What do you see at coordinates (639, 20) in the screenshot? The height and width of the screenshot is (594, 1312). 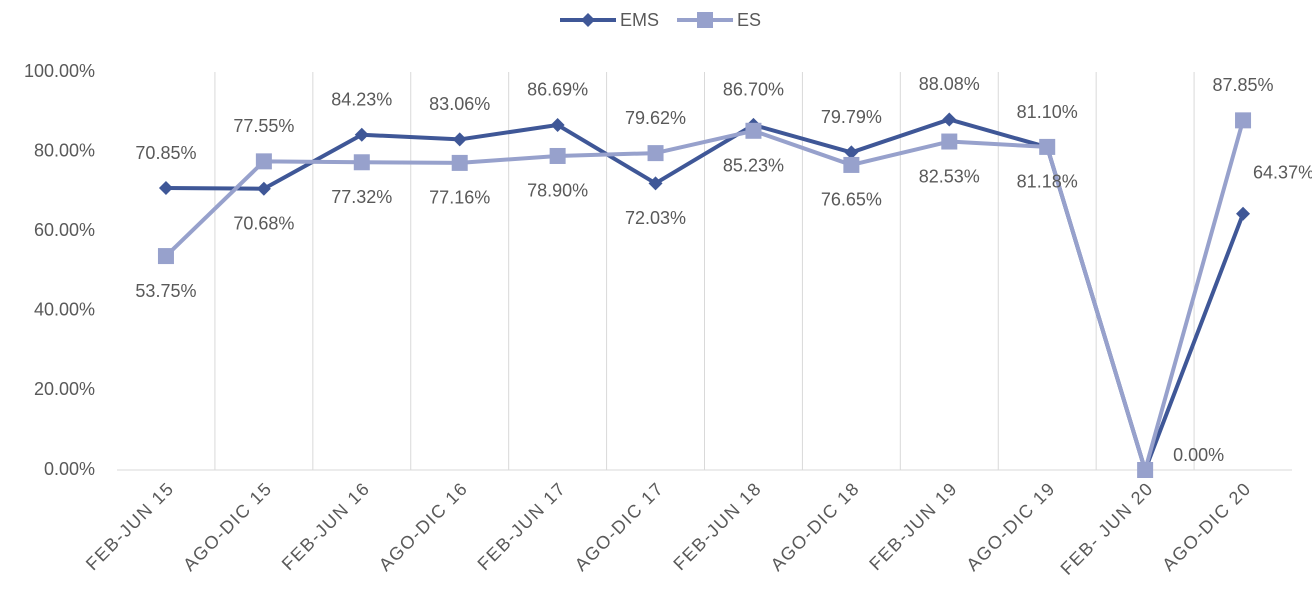 I see `legend-label: EMS` at bounding box center [639, 20].